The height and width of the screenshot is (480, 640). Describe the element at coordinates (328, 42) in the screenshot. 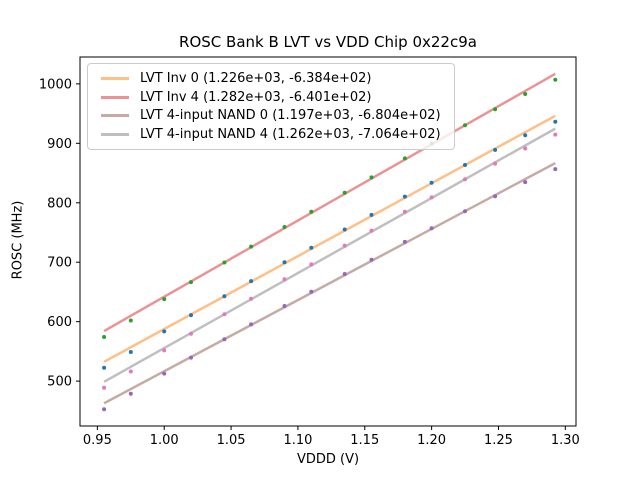

I see `chart-title: ROSC Bank B LVT vs VDD Chip 0x22c9a` at that location.